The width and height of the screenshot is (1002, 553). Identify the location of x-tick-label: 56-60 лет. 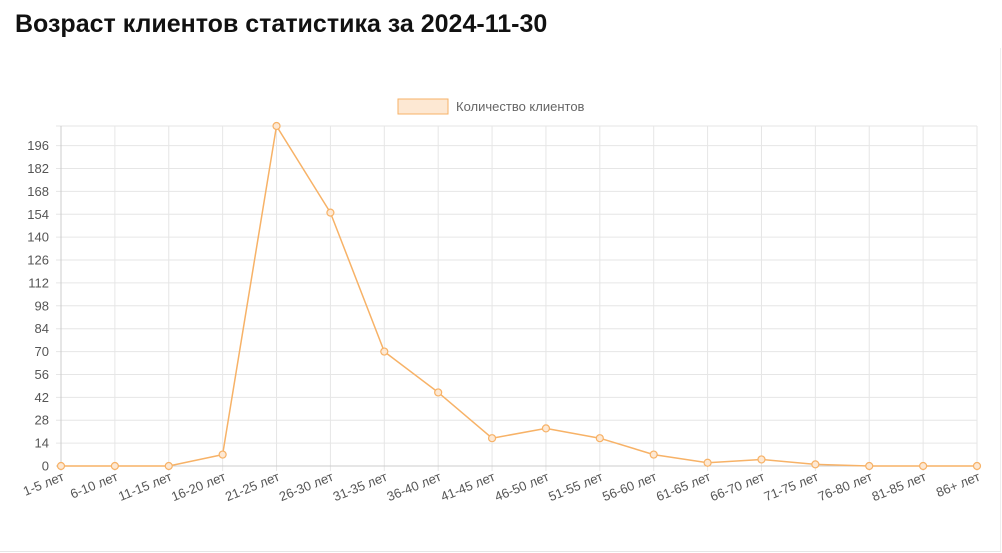
(629, 486).